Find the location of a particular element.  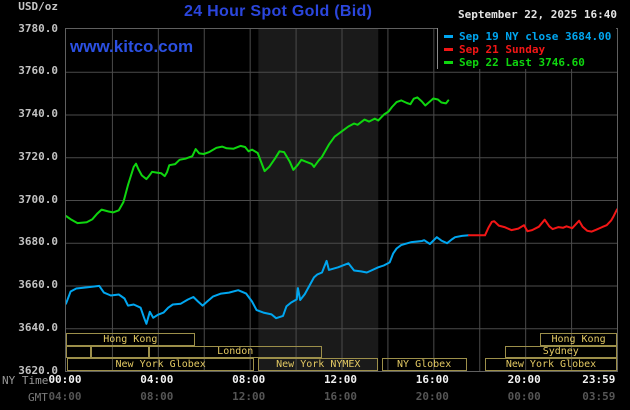

gmt-tick-label: 04:00 is located at coordinates (65, 396).